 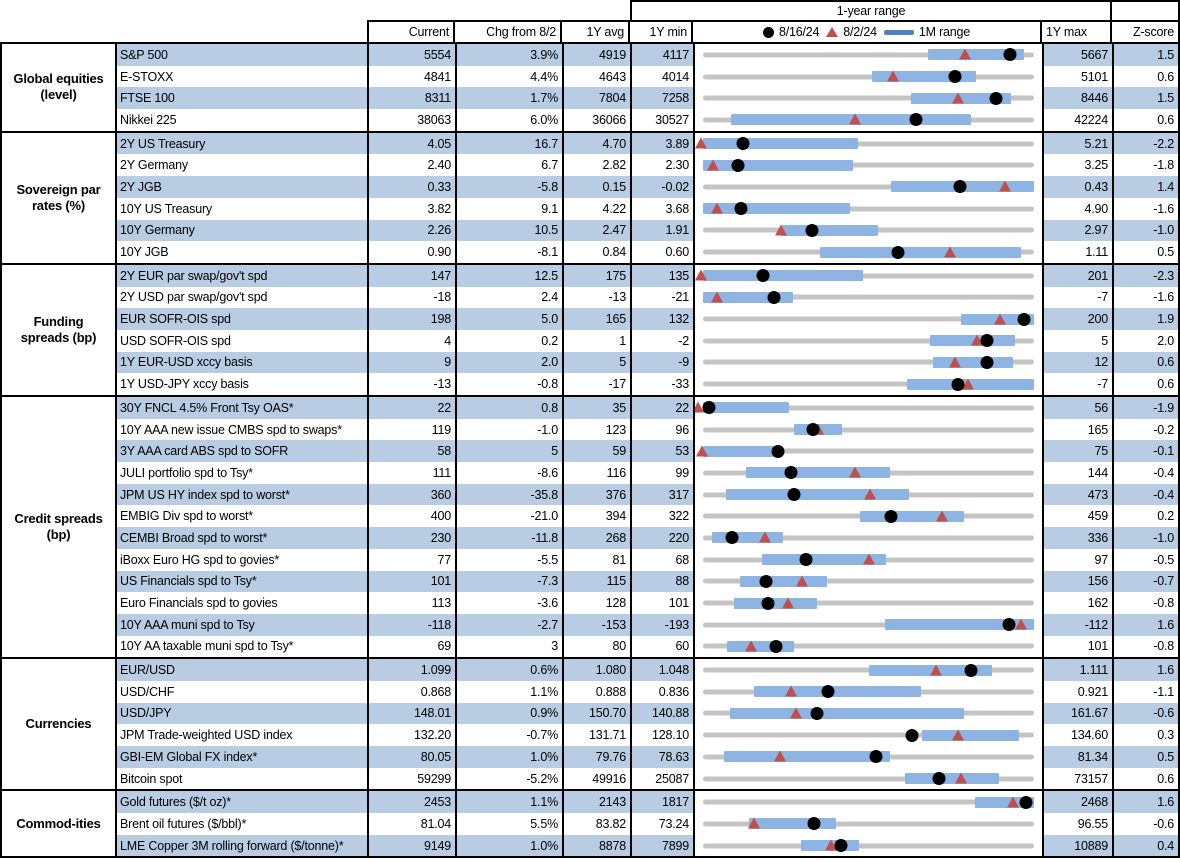 What do you see at coordinates (663, 735) in the screenshot?
I see `min-1y-value: 128.10` at bounding box center [663, 735].